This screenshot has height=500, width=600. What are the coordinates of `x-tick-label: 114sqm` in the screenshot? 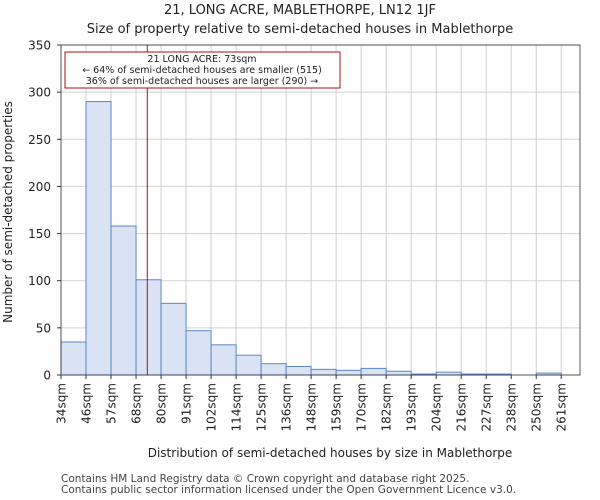 It's located at (237, 407).